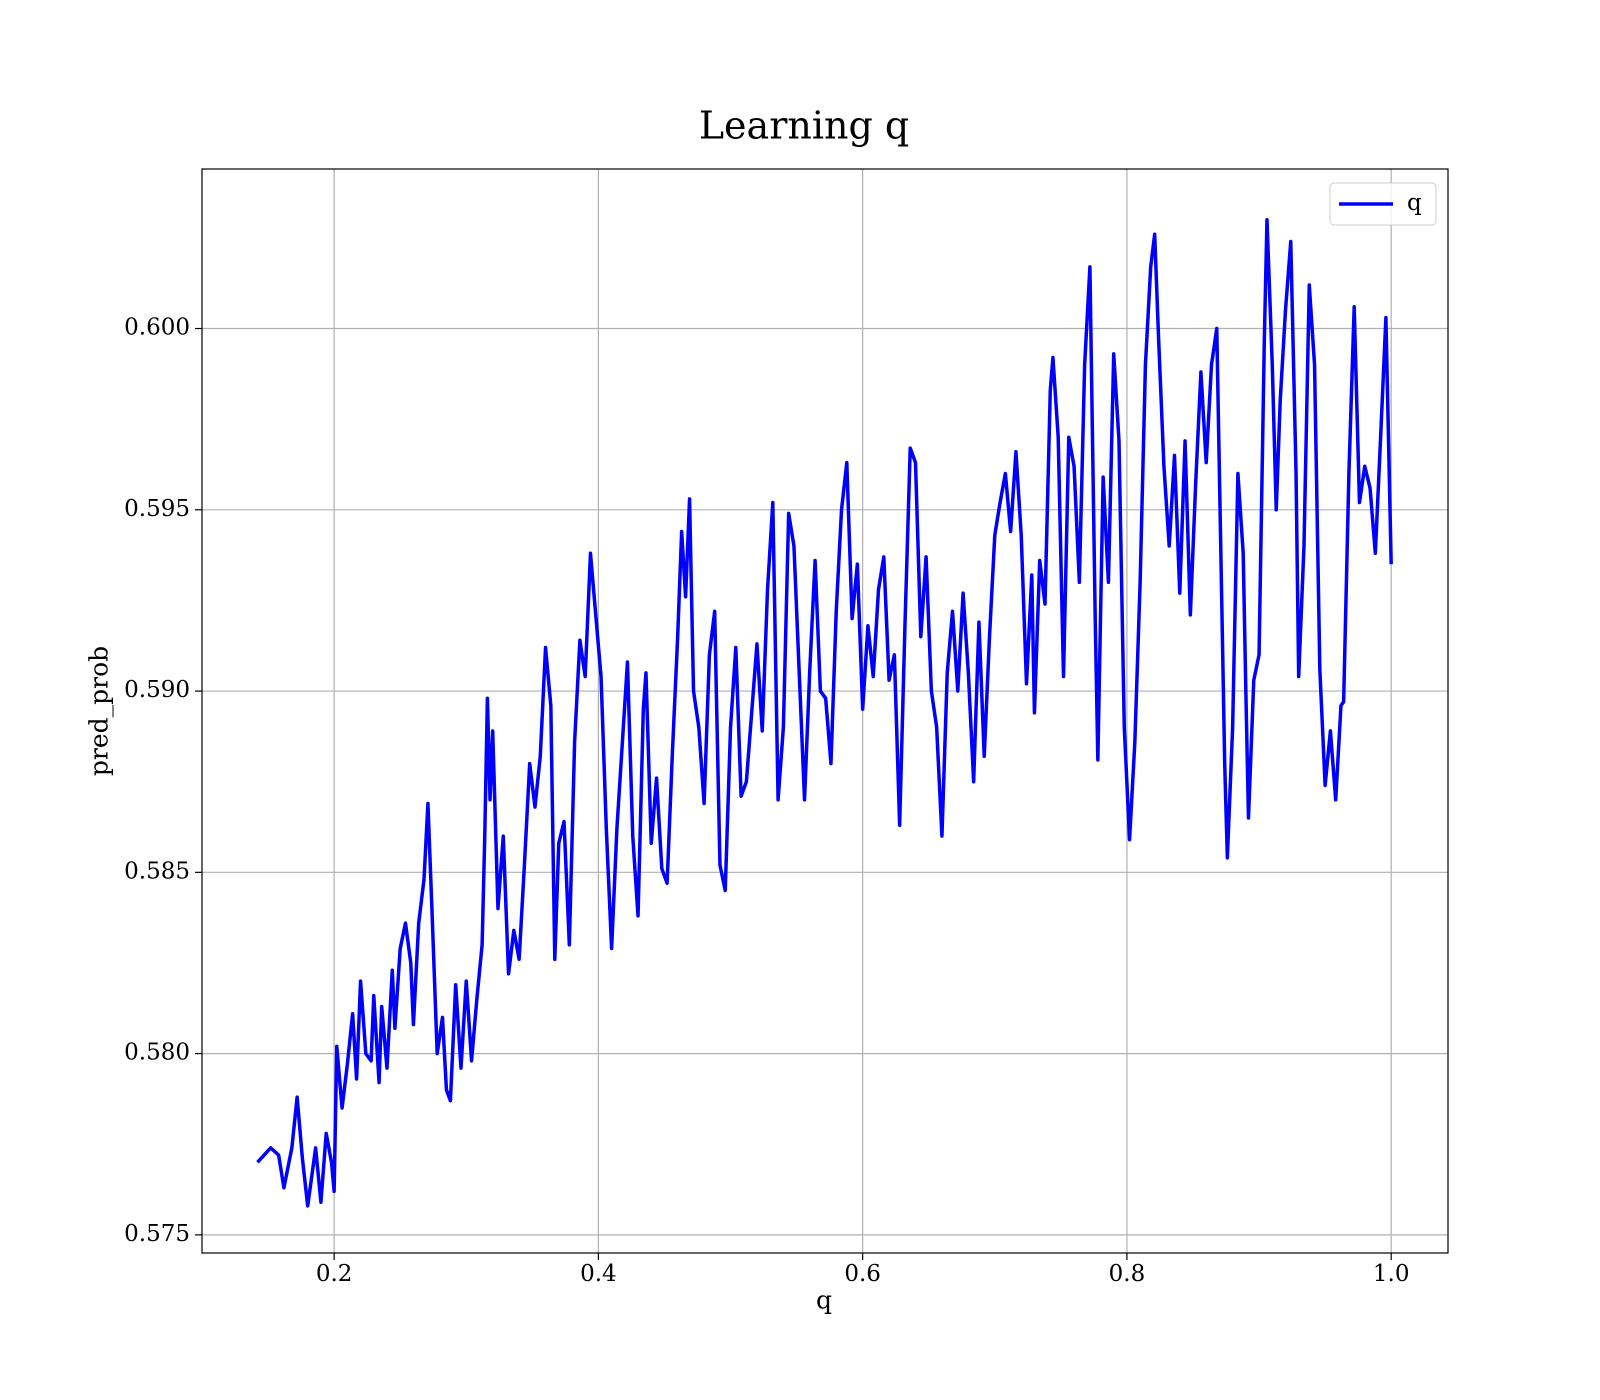  Describe the element at coordinates (598, 1274) in the screenshot. I see `x-tick-label: 0.4` at that location.